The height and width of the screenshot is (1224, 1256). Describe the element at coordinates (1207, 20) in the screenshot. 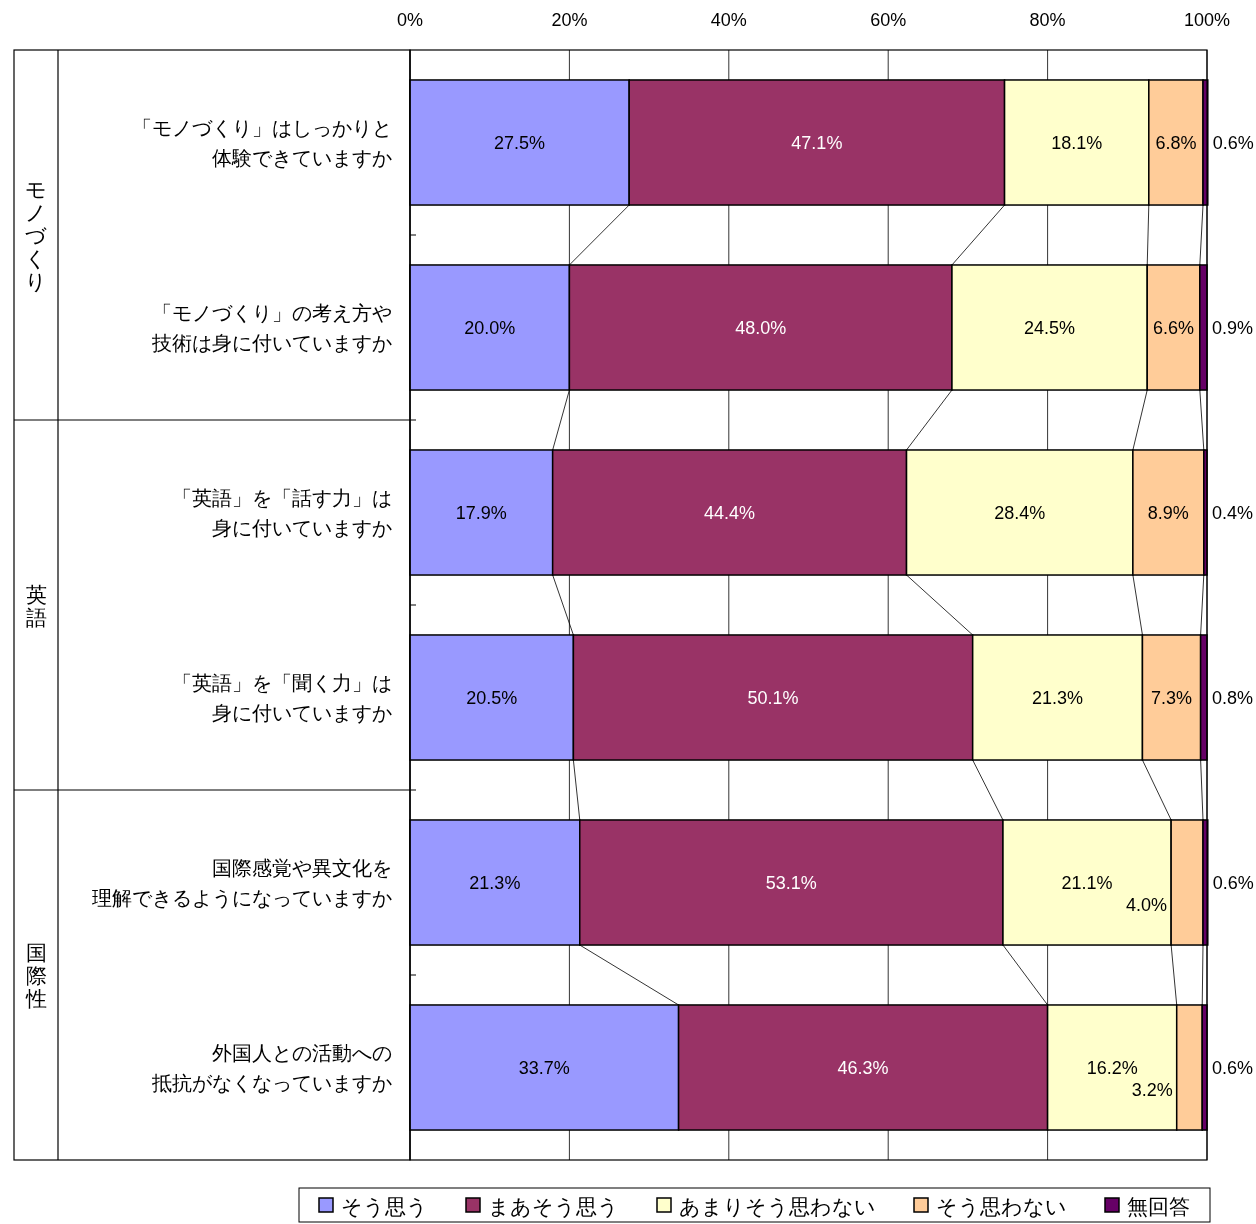

I see `x-tick-label: 100%` at that location.